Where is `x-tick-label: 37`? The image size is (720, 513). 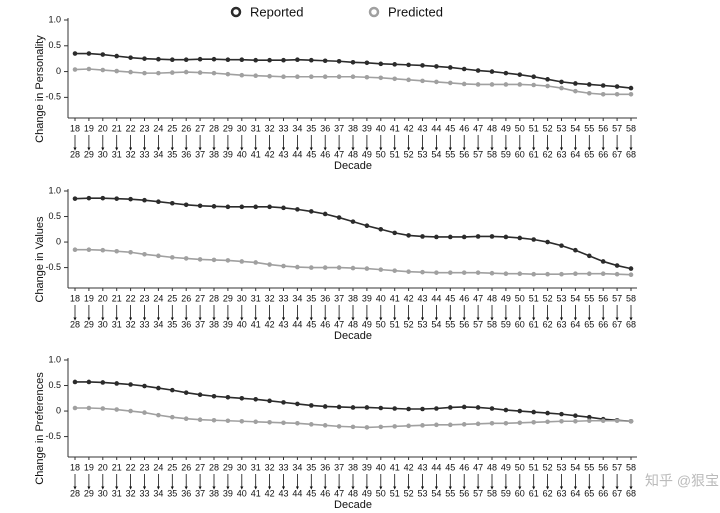
x-tick-label: 37 is located at coordinates (200, 493).